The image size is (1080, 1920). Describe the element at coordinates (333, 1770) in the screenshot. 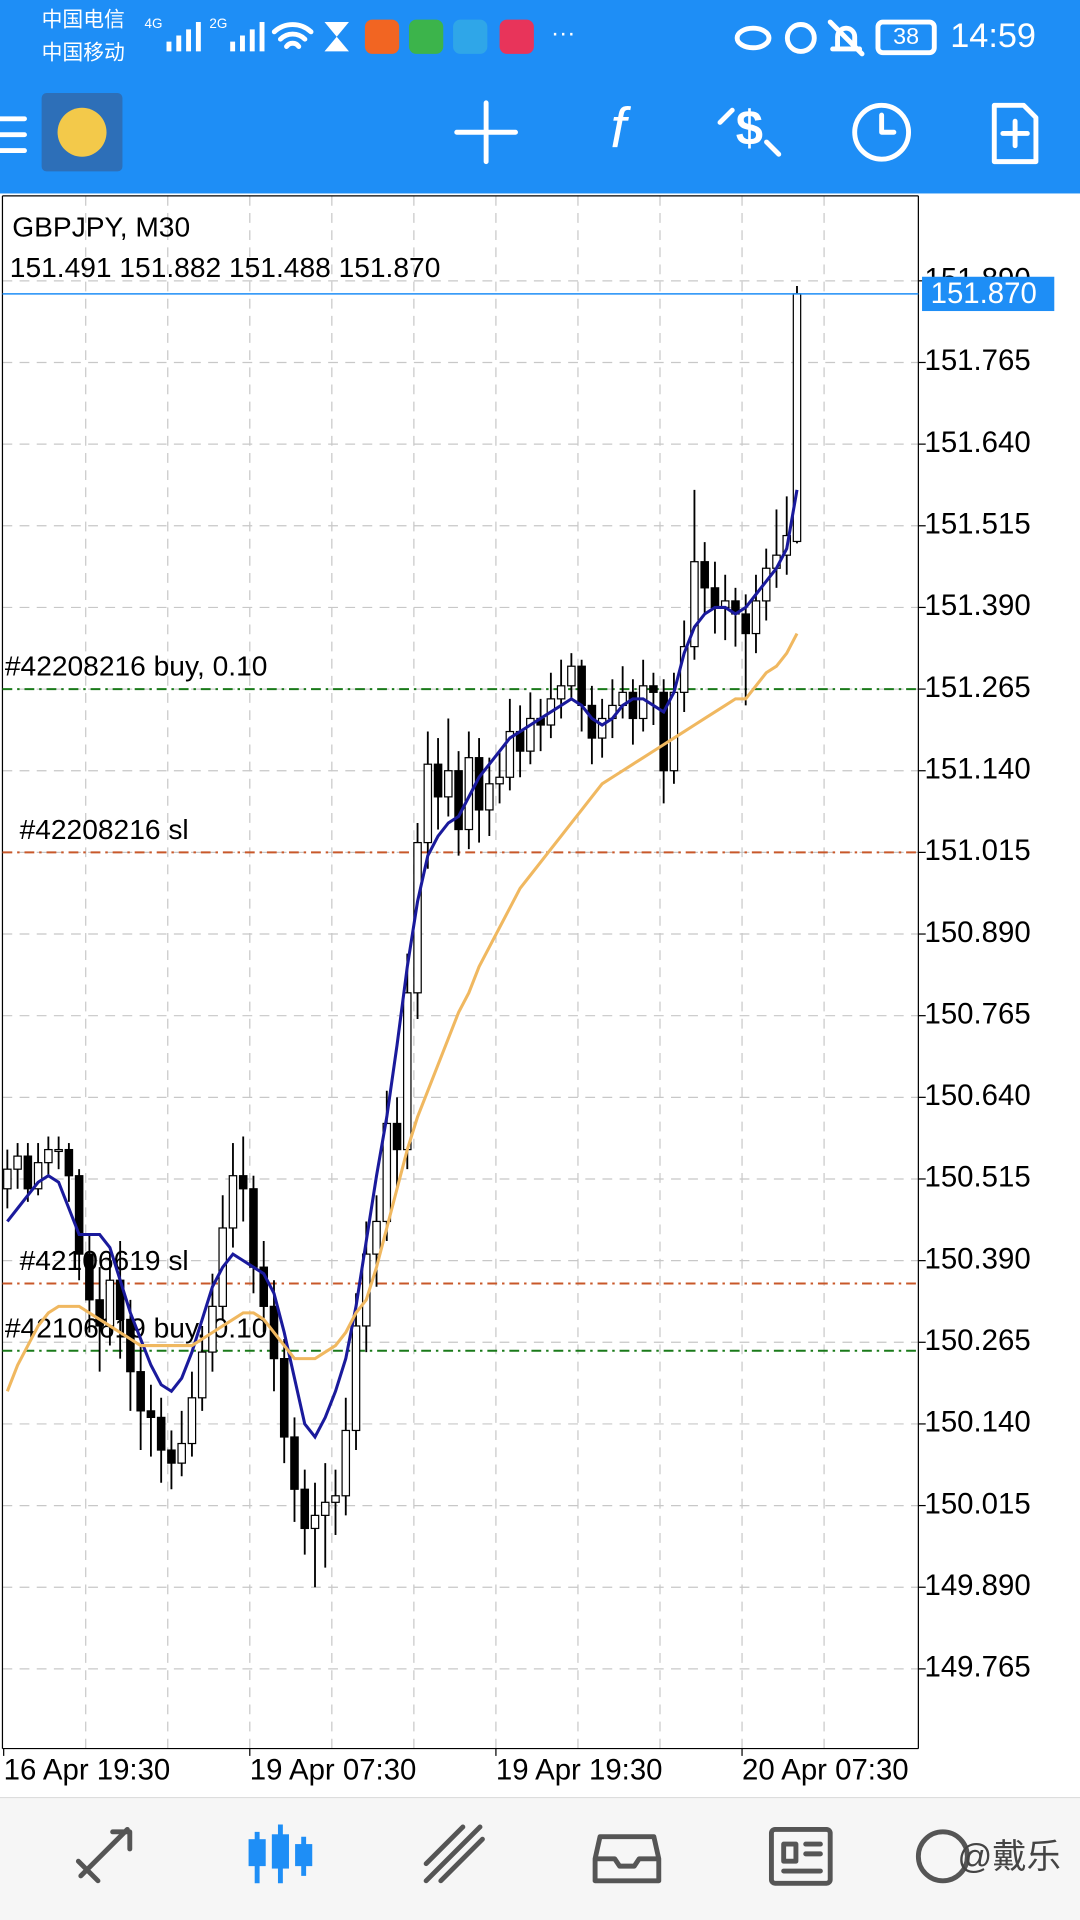

I see `x-tick-label: 19 Apr 07:30` at that location.